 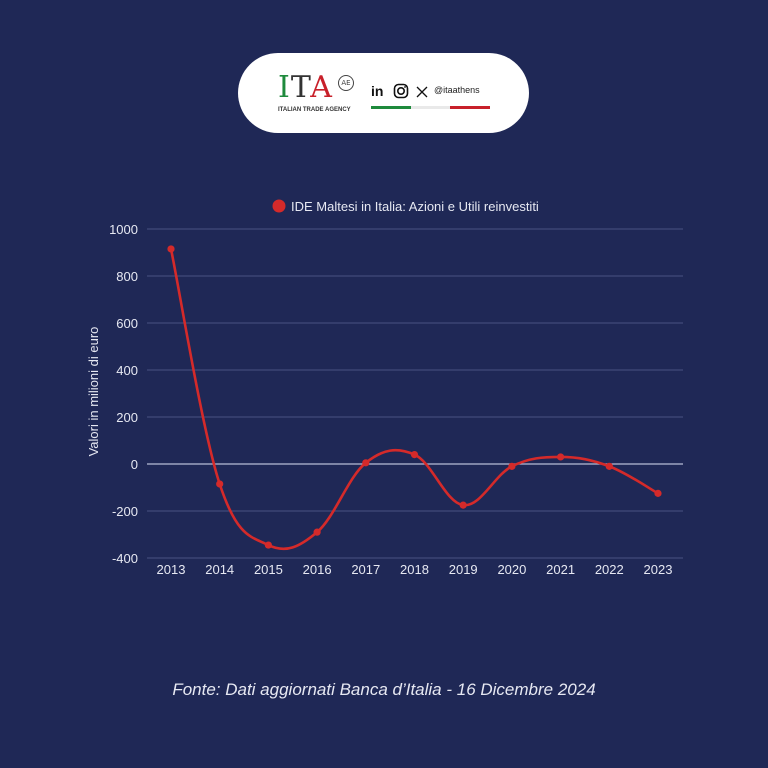 I want to click on y-tick-label: 800, so click(x=127, y=276).